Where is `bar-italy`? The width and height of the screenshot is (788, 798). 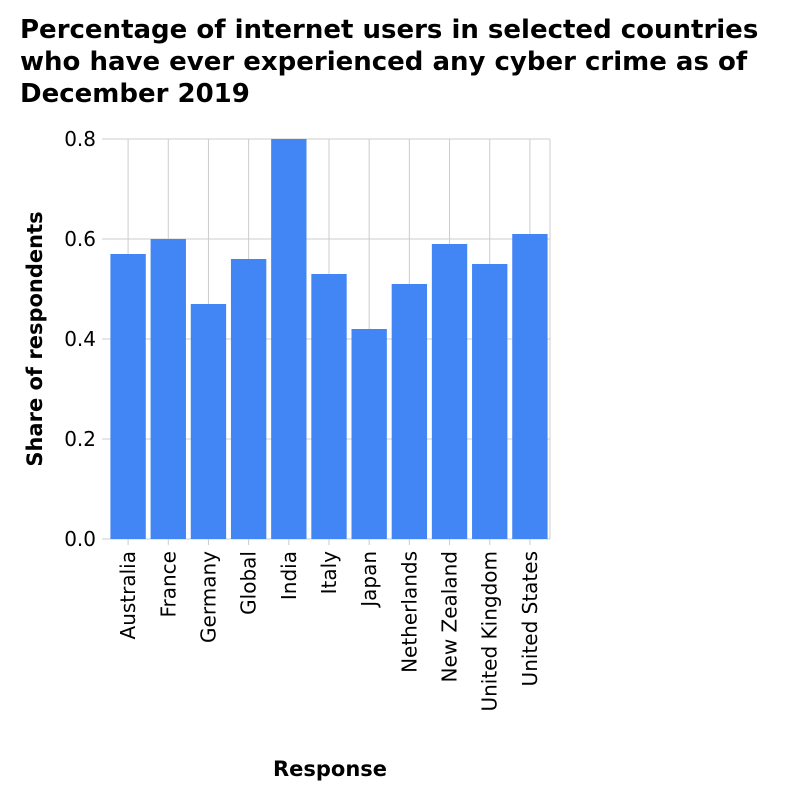
bar-italy is located at coordinates (329, 406).